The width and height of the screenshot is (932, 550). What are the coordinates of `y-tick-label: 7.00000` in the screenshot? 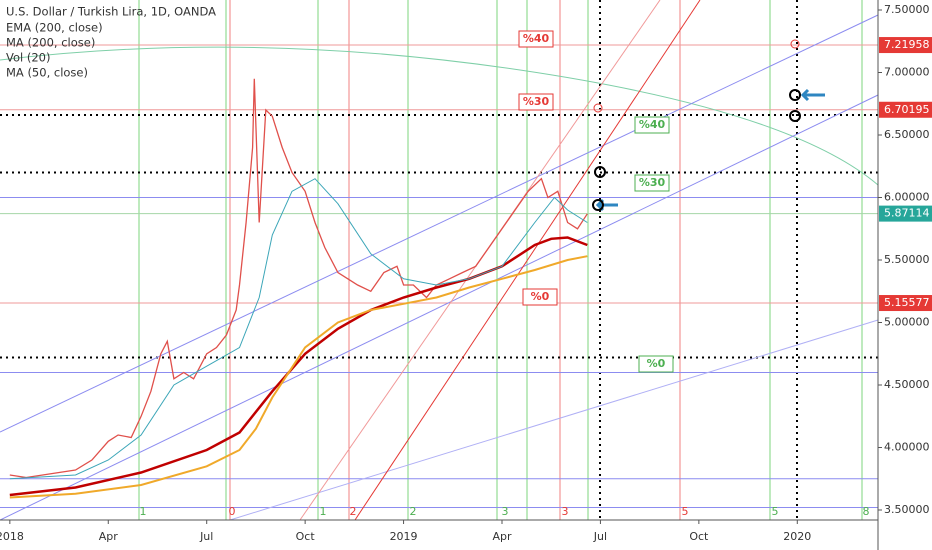 It's located at (907, 72).